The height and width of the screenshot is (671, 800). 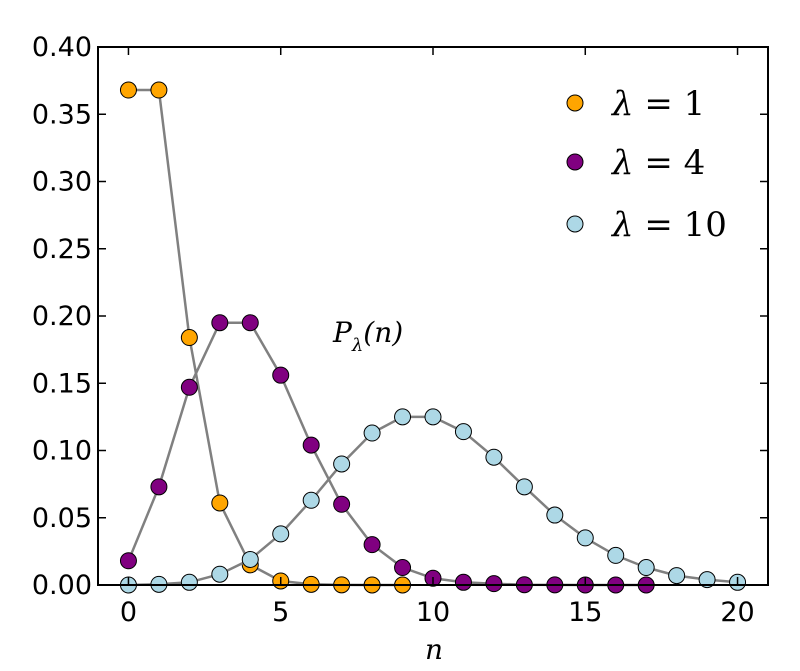 What do you see at coordinates (280, 612) in the screenshot?
I see `x-tick-label: 5` at bounding box center [280, 612].